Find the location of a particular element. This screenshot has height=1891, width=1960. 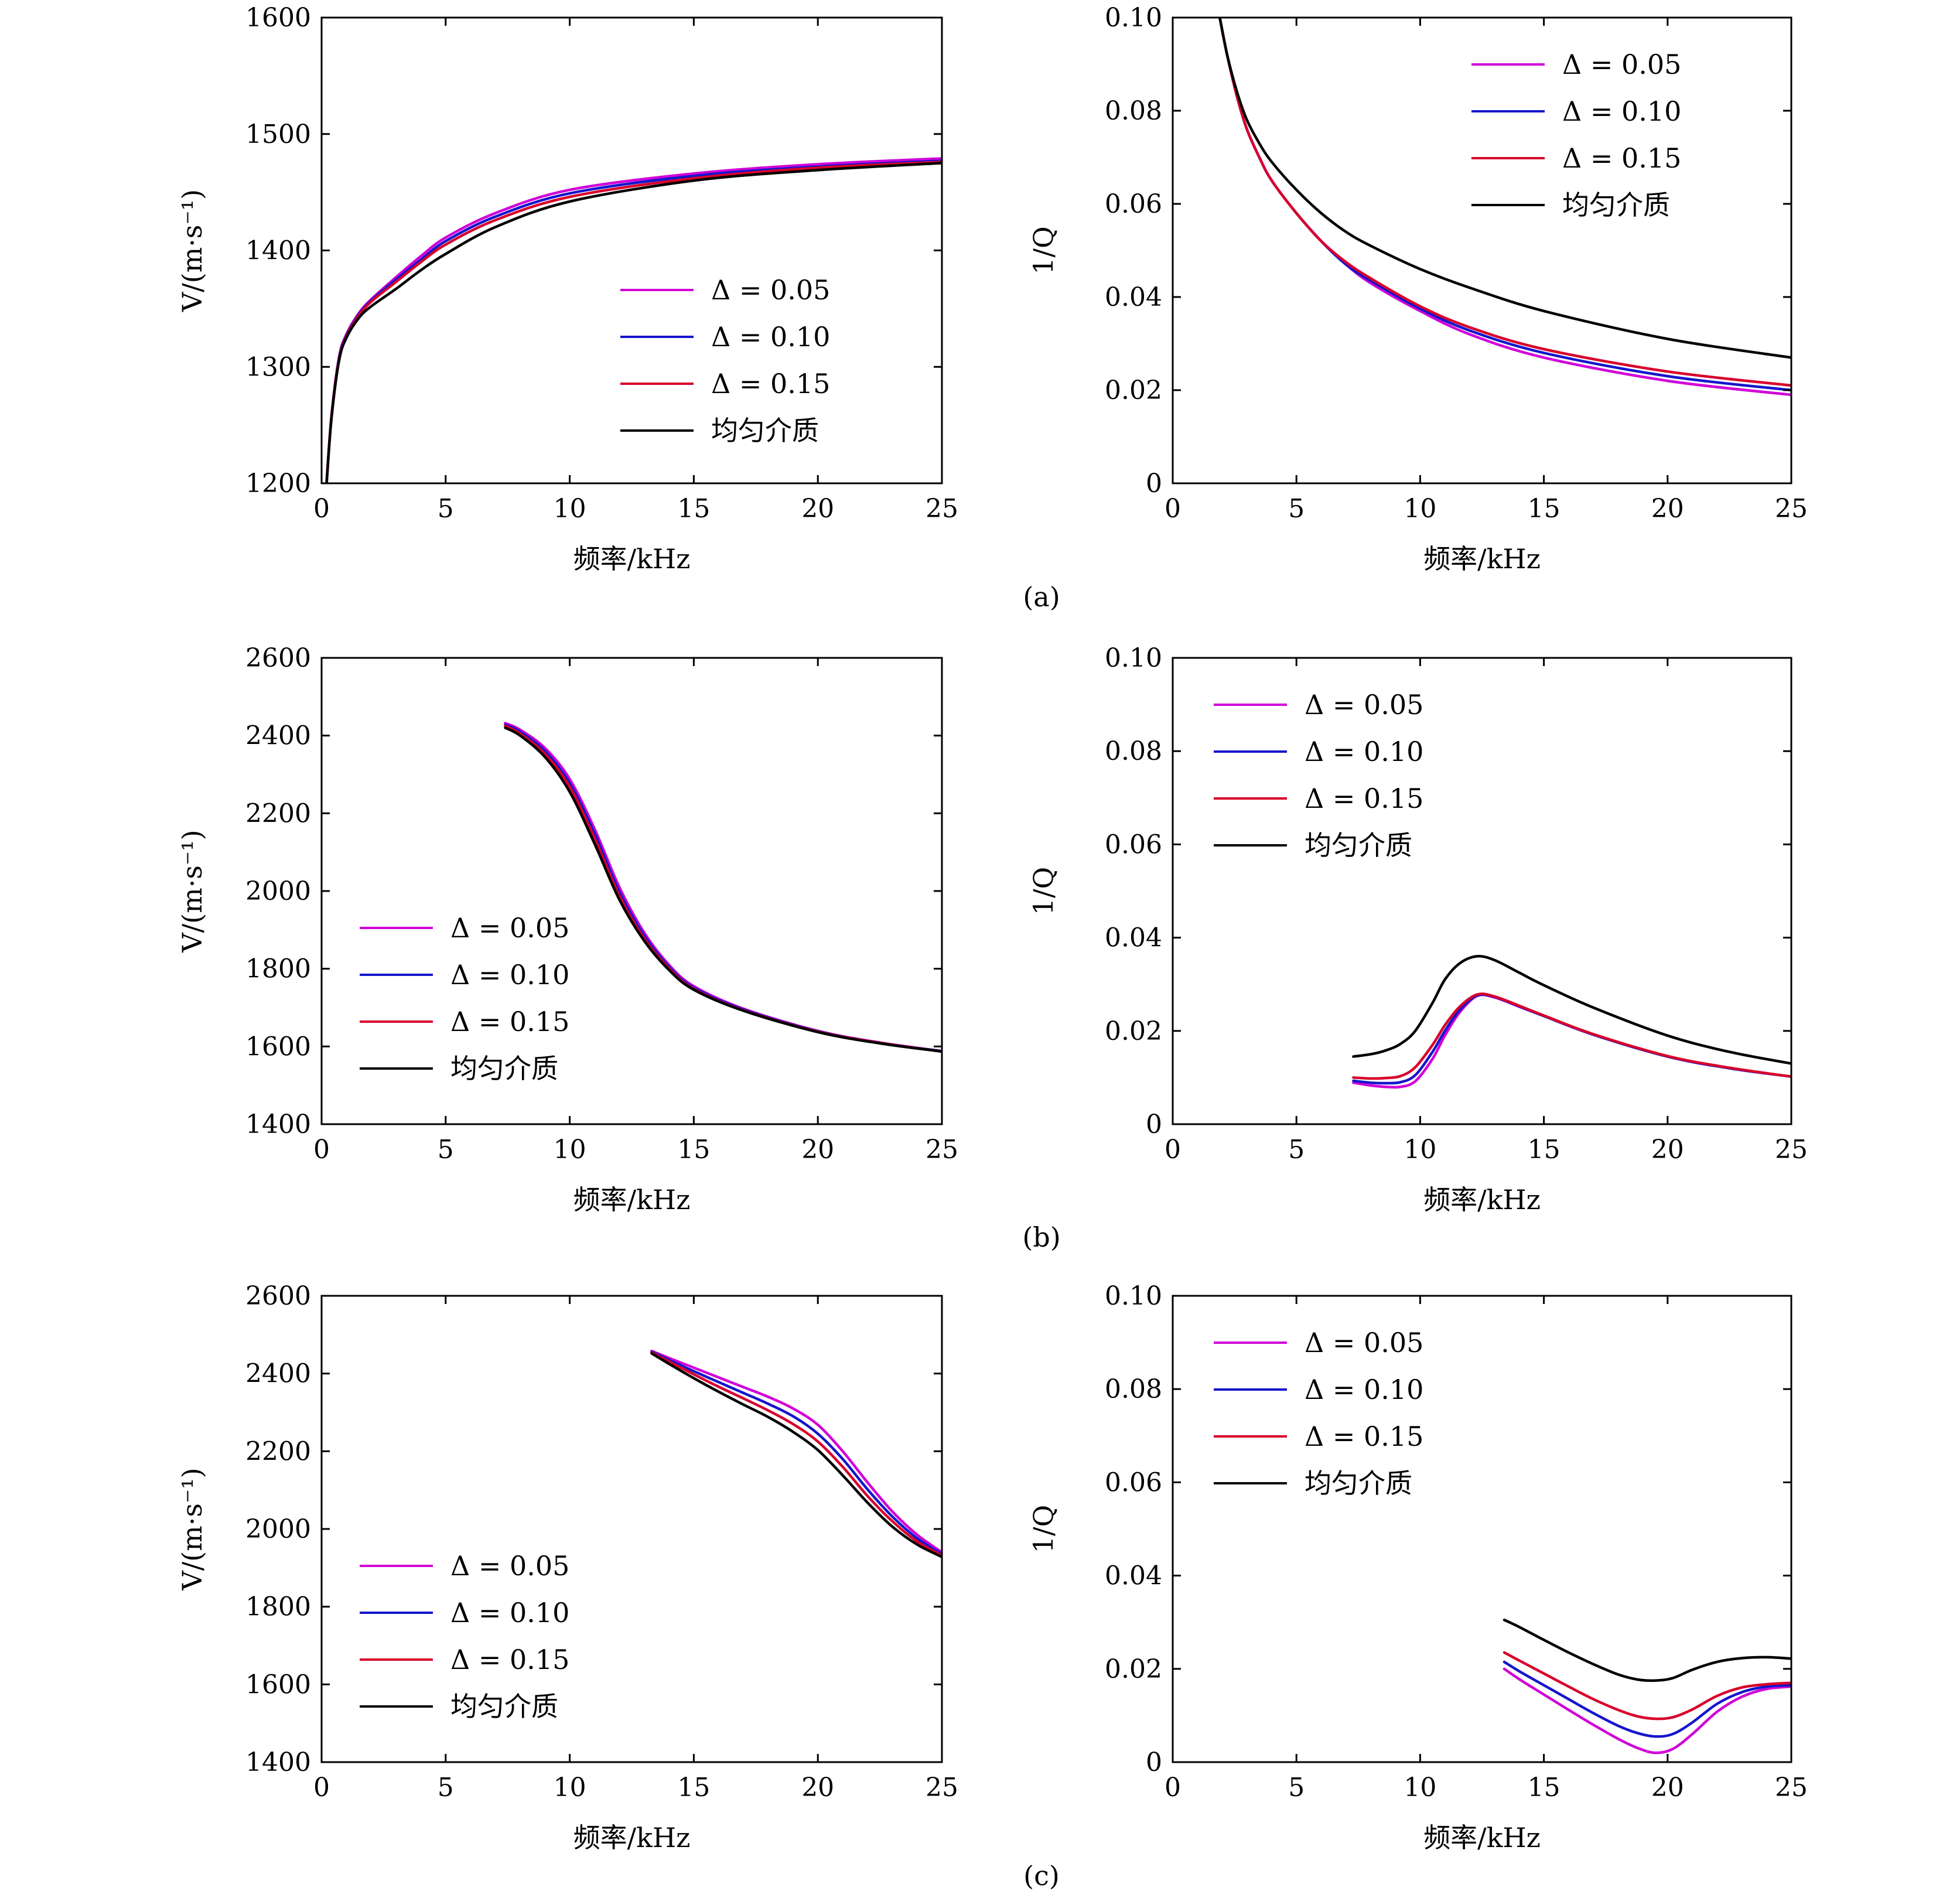

legend-label-3: Δ = 0.15 is located at coordinates (1364, 1436).